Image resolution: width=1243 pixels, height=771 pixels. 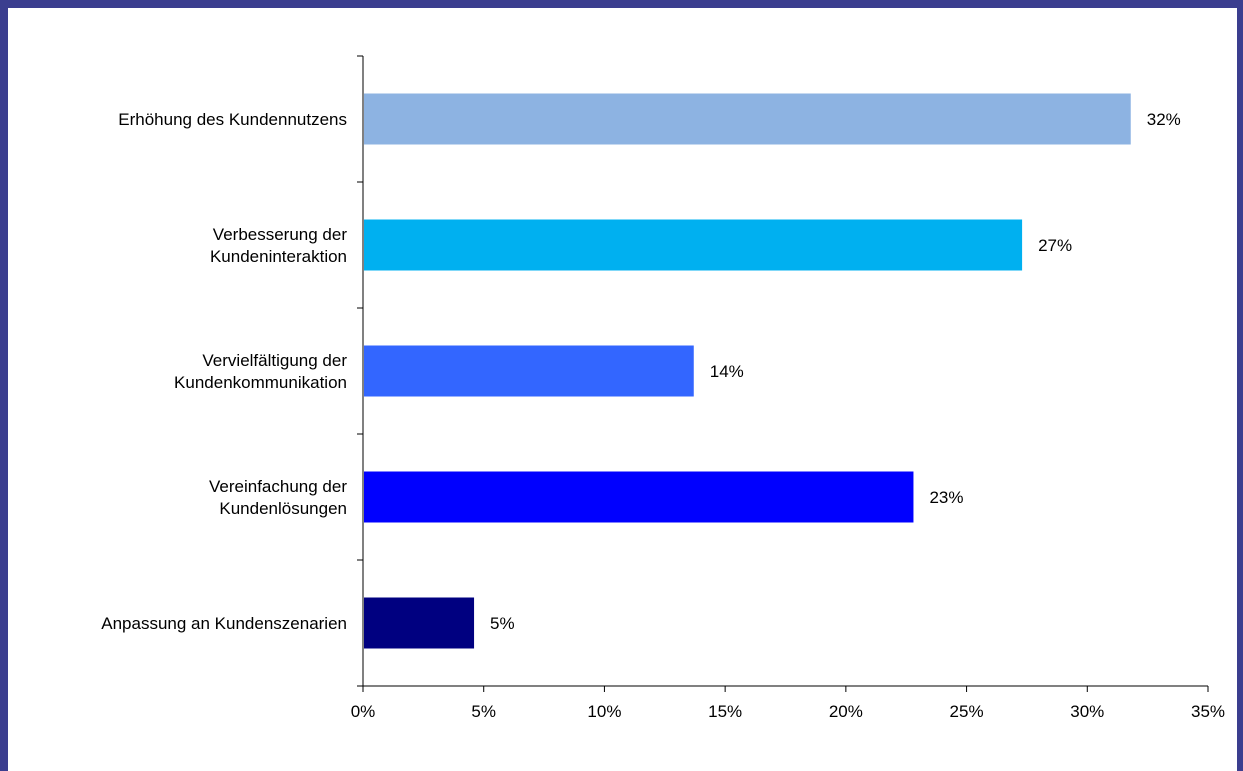 I want to click on category-label: Kundenkommunikation, so click(x=260, y=382).